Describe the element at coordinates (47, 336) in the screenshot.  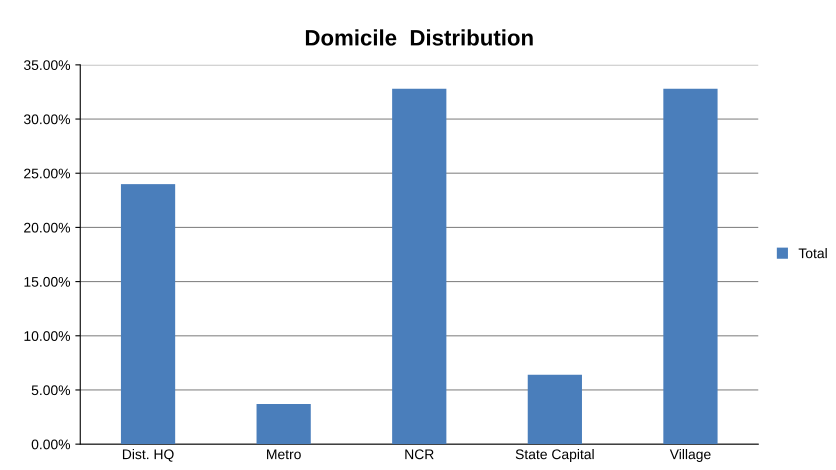
I see `y-tick-label: 10.00%` at that location.